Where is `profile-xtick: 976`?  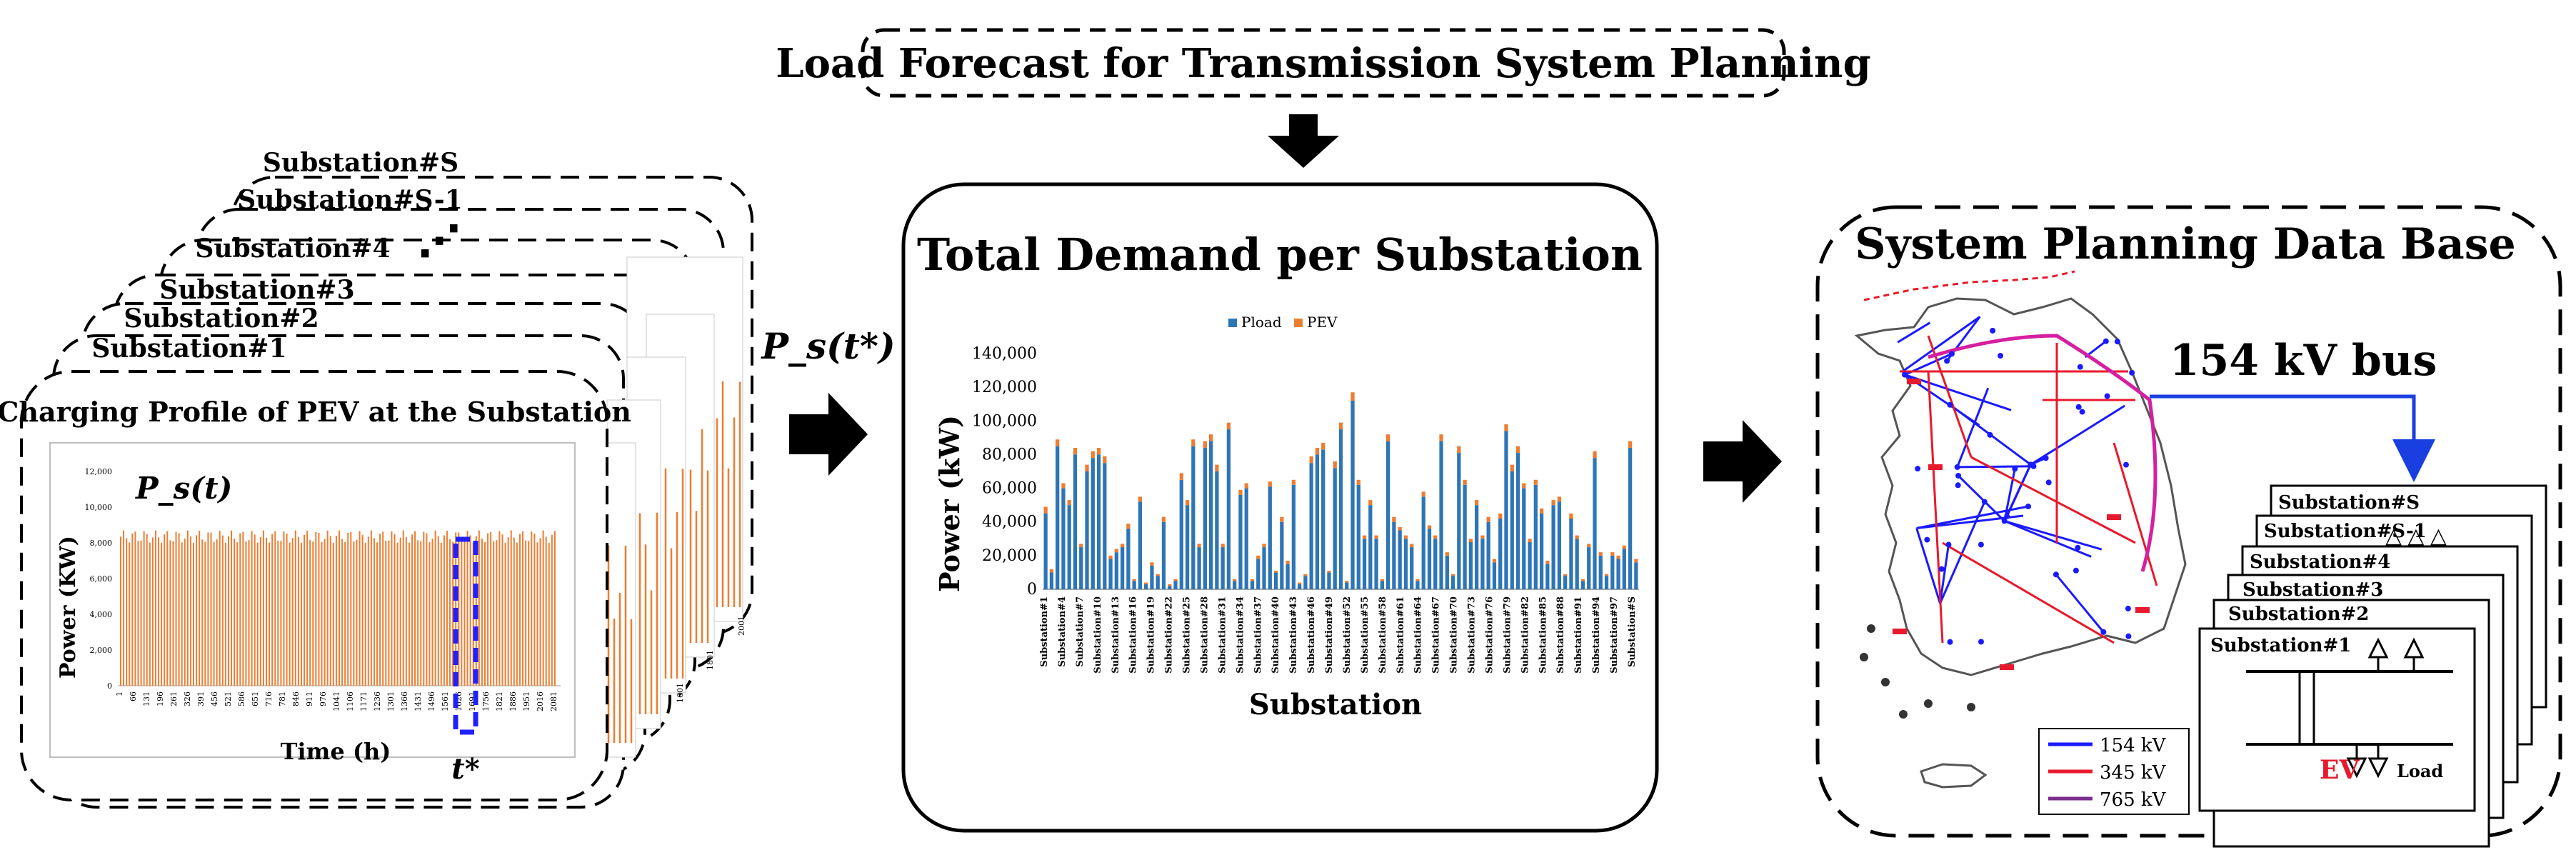
profile-xtick: 976 is located at coordinates (323, 698).